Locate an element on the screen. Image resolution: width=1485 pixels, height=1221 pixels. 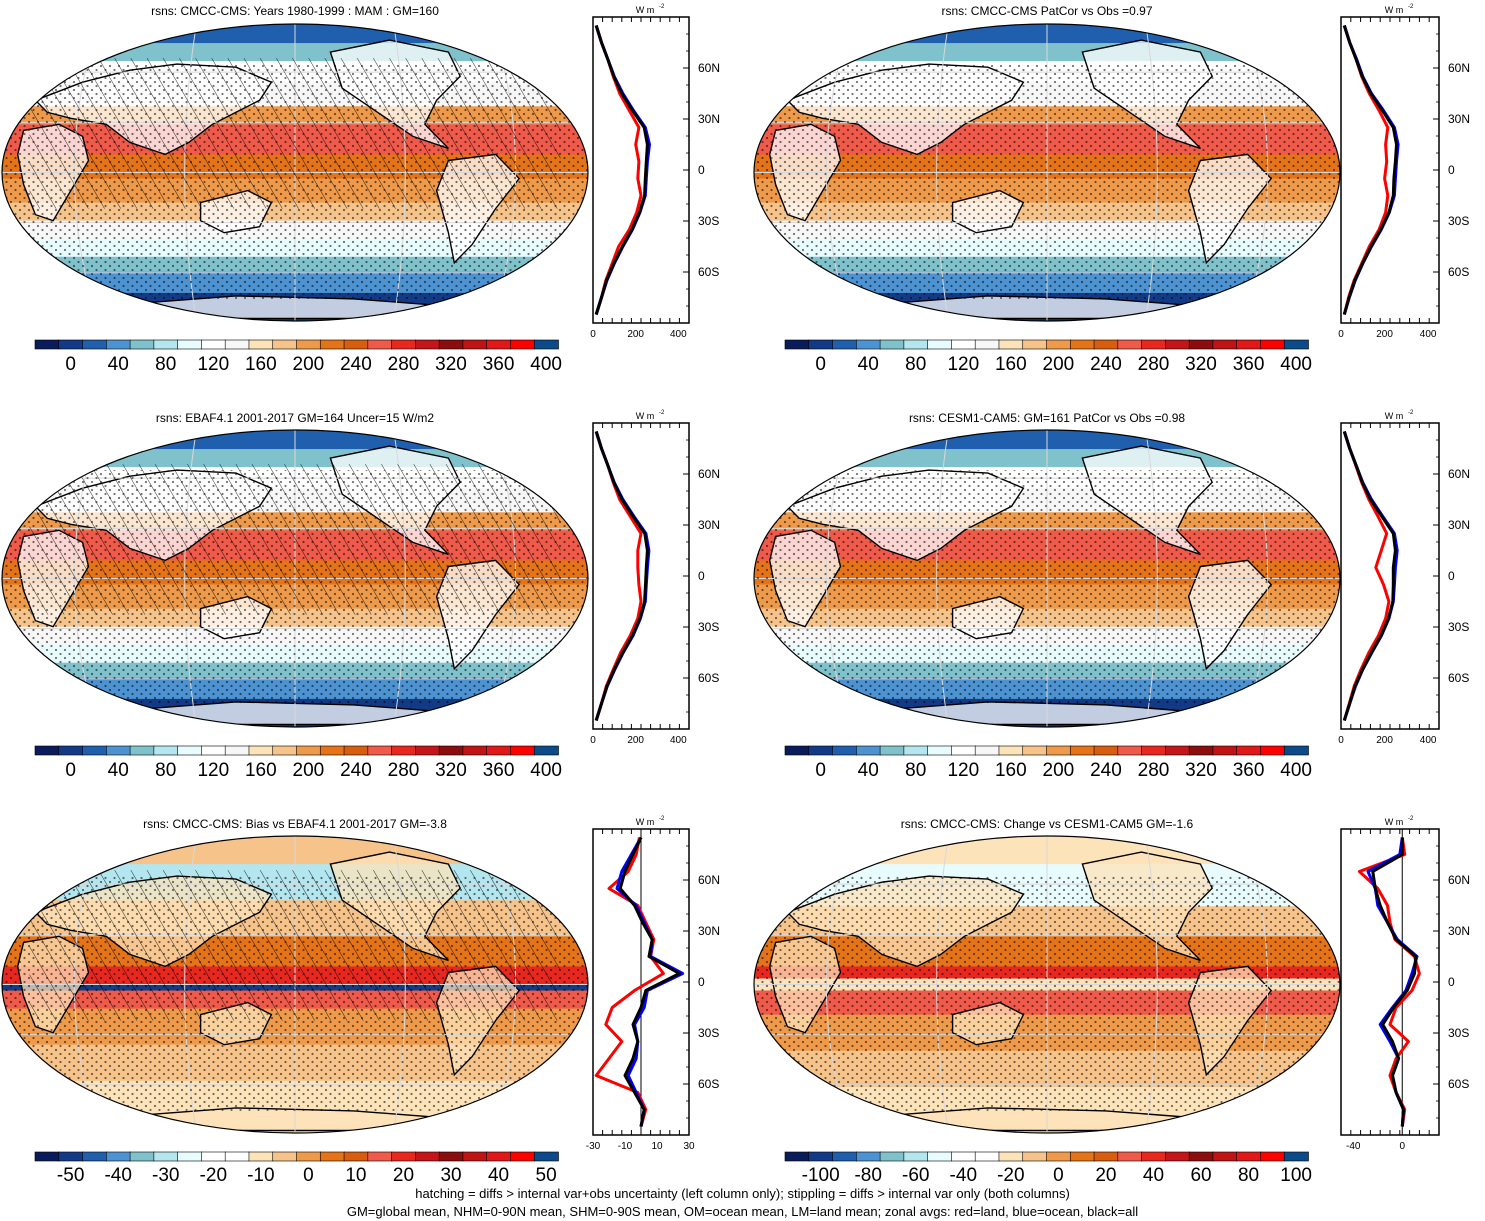
colorbar-tick-label: 20 is located at coordinates (1105, 1175).